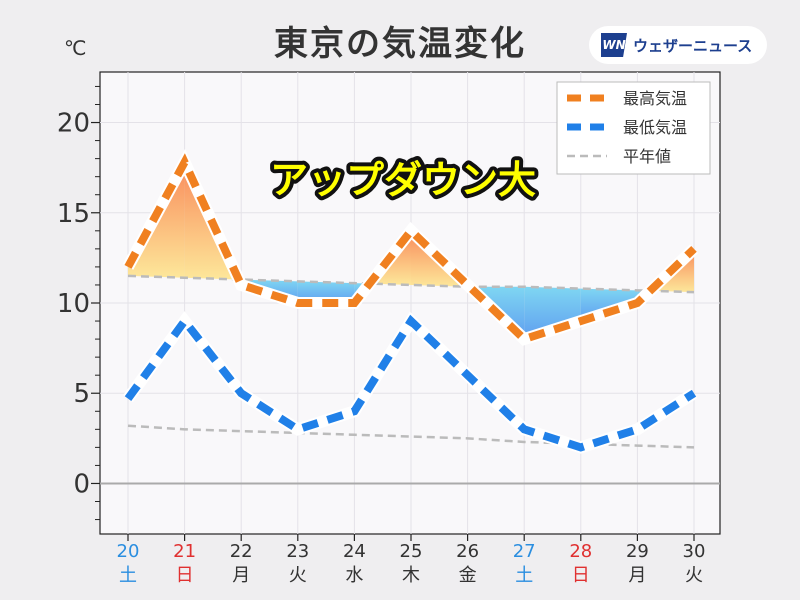 This screenshot has width=800, height=600. Describe the element at coordinates (655, 98) in the screenshot. I see `legend-label-high: 最高気温` at that location.